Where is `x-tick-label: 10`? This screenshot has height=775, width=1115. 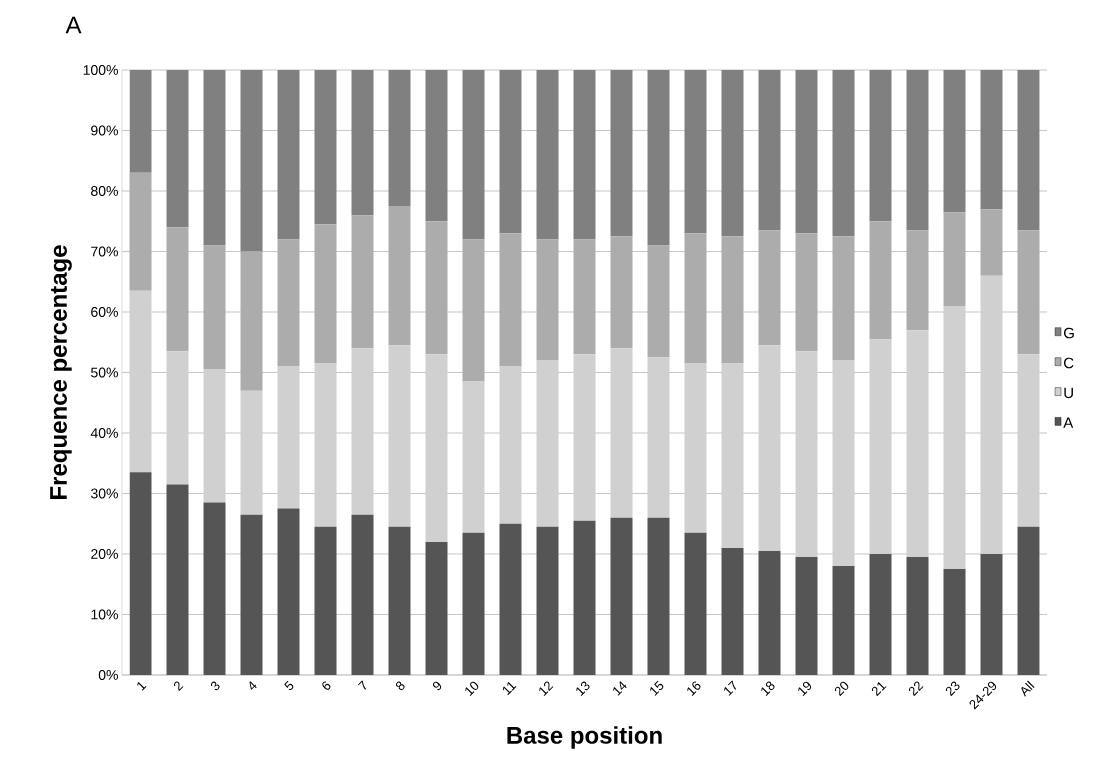 x-tick-label: 10 is located at coordinates (472, 688).